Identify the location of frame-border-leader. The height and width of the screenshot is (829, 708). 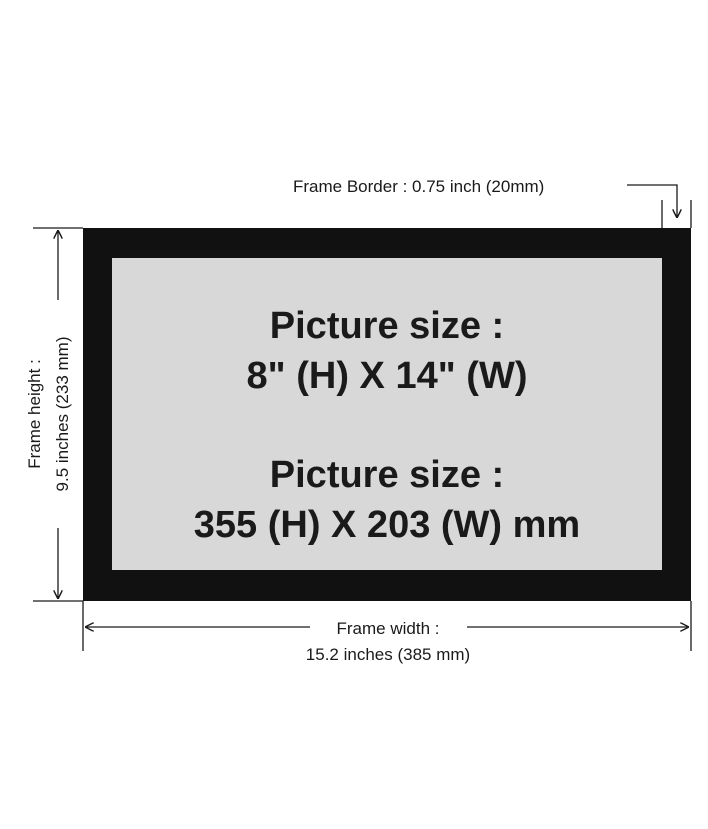
(652, 201).